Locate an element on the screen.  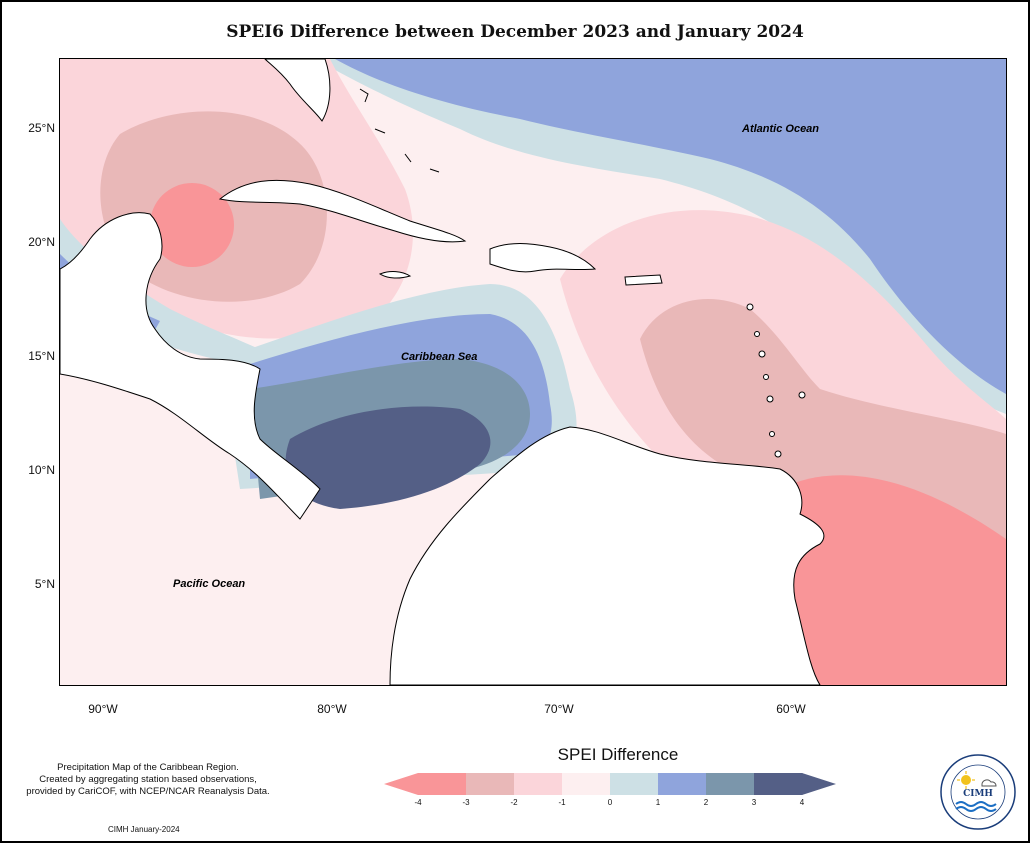
atlantic-ocean-label: Atlantic Ocean is located at coordinates (781, 129).